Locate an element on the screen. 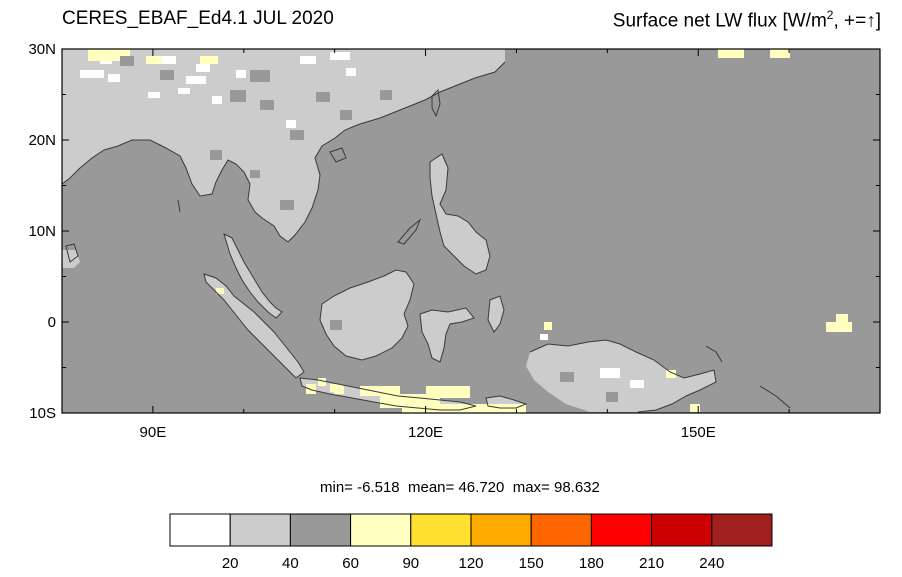 This screenshot has height=577, width=902. coast-new-guinea is located at coordinates (623, 376).